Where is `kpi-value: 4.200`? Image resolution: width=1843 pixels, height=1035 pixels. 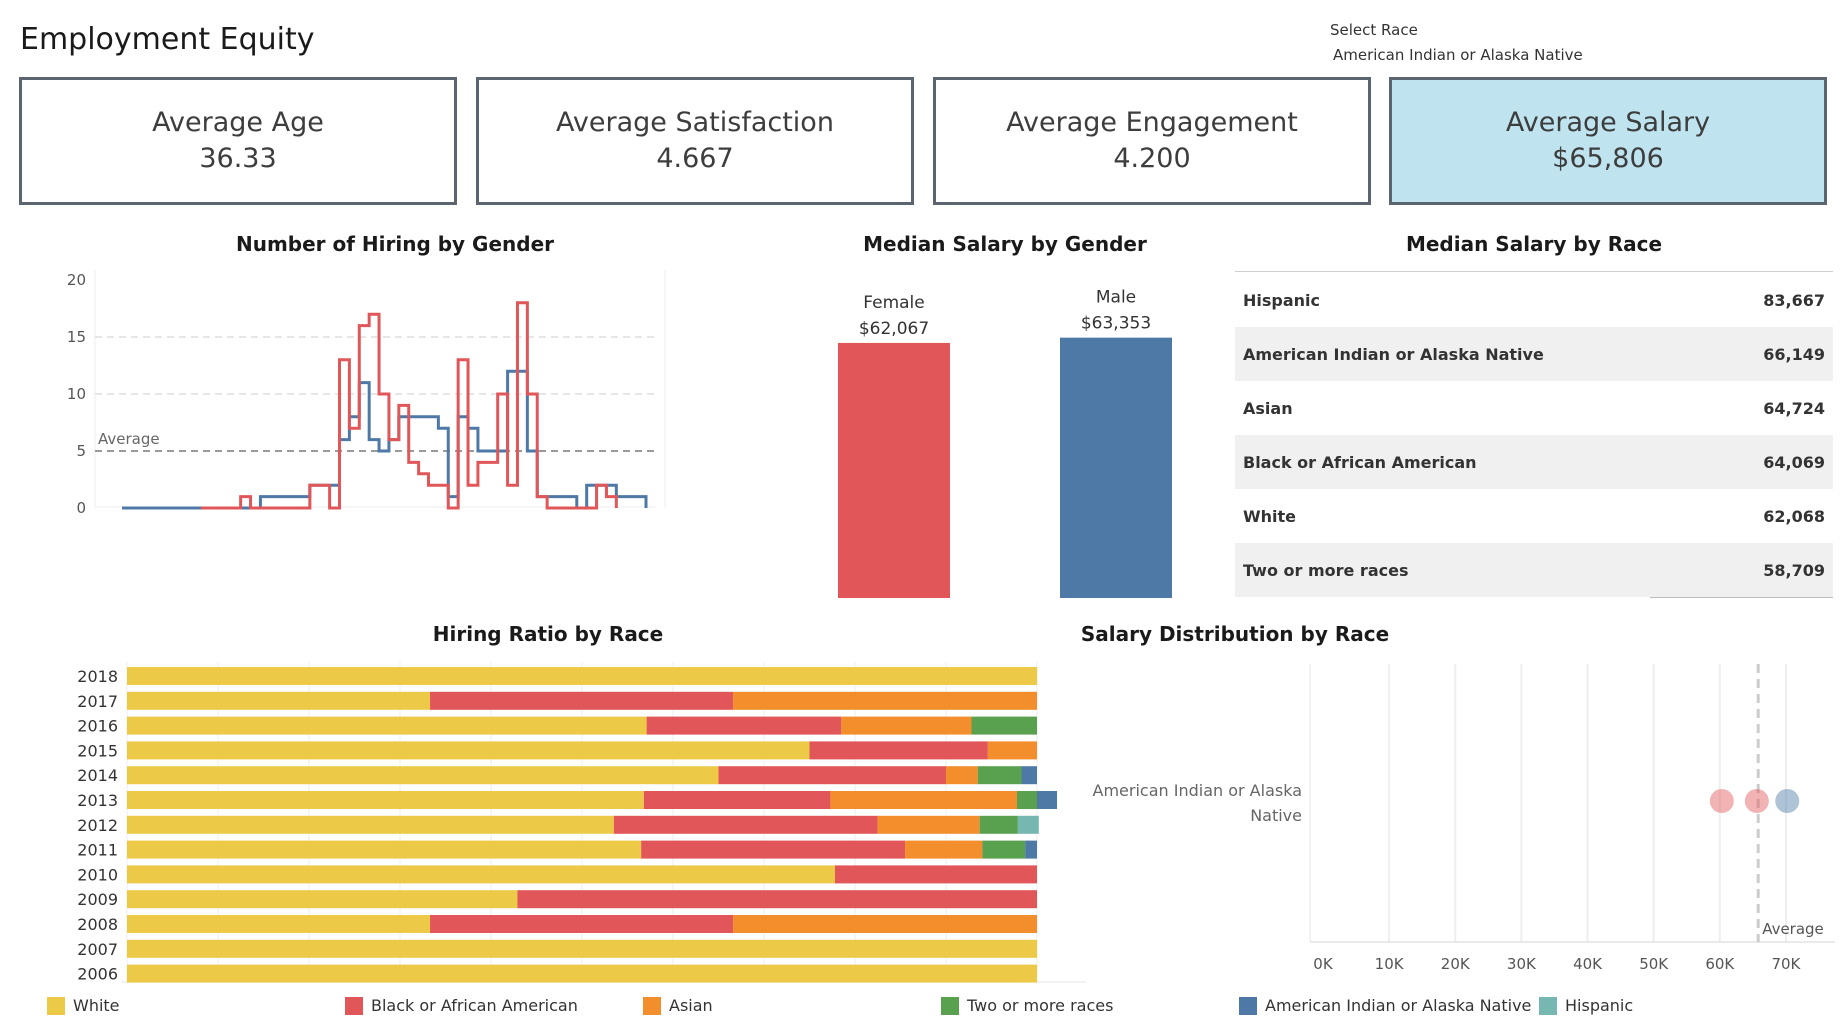
kpi-value: 4.200 is located at coordinates (1152, 158).